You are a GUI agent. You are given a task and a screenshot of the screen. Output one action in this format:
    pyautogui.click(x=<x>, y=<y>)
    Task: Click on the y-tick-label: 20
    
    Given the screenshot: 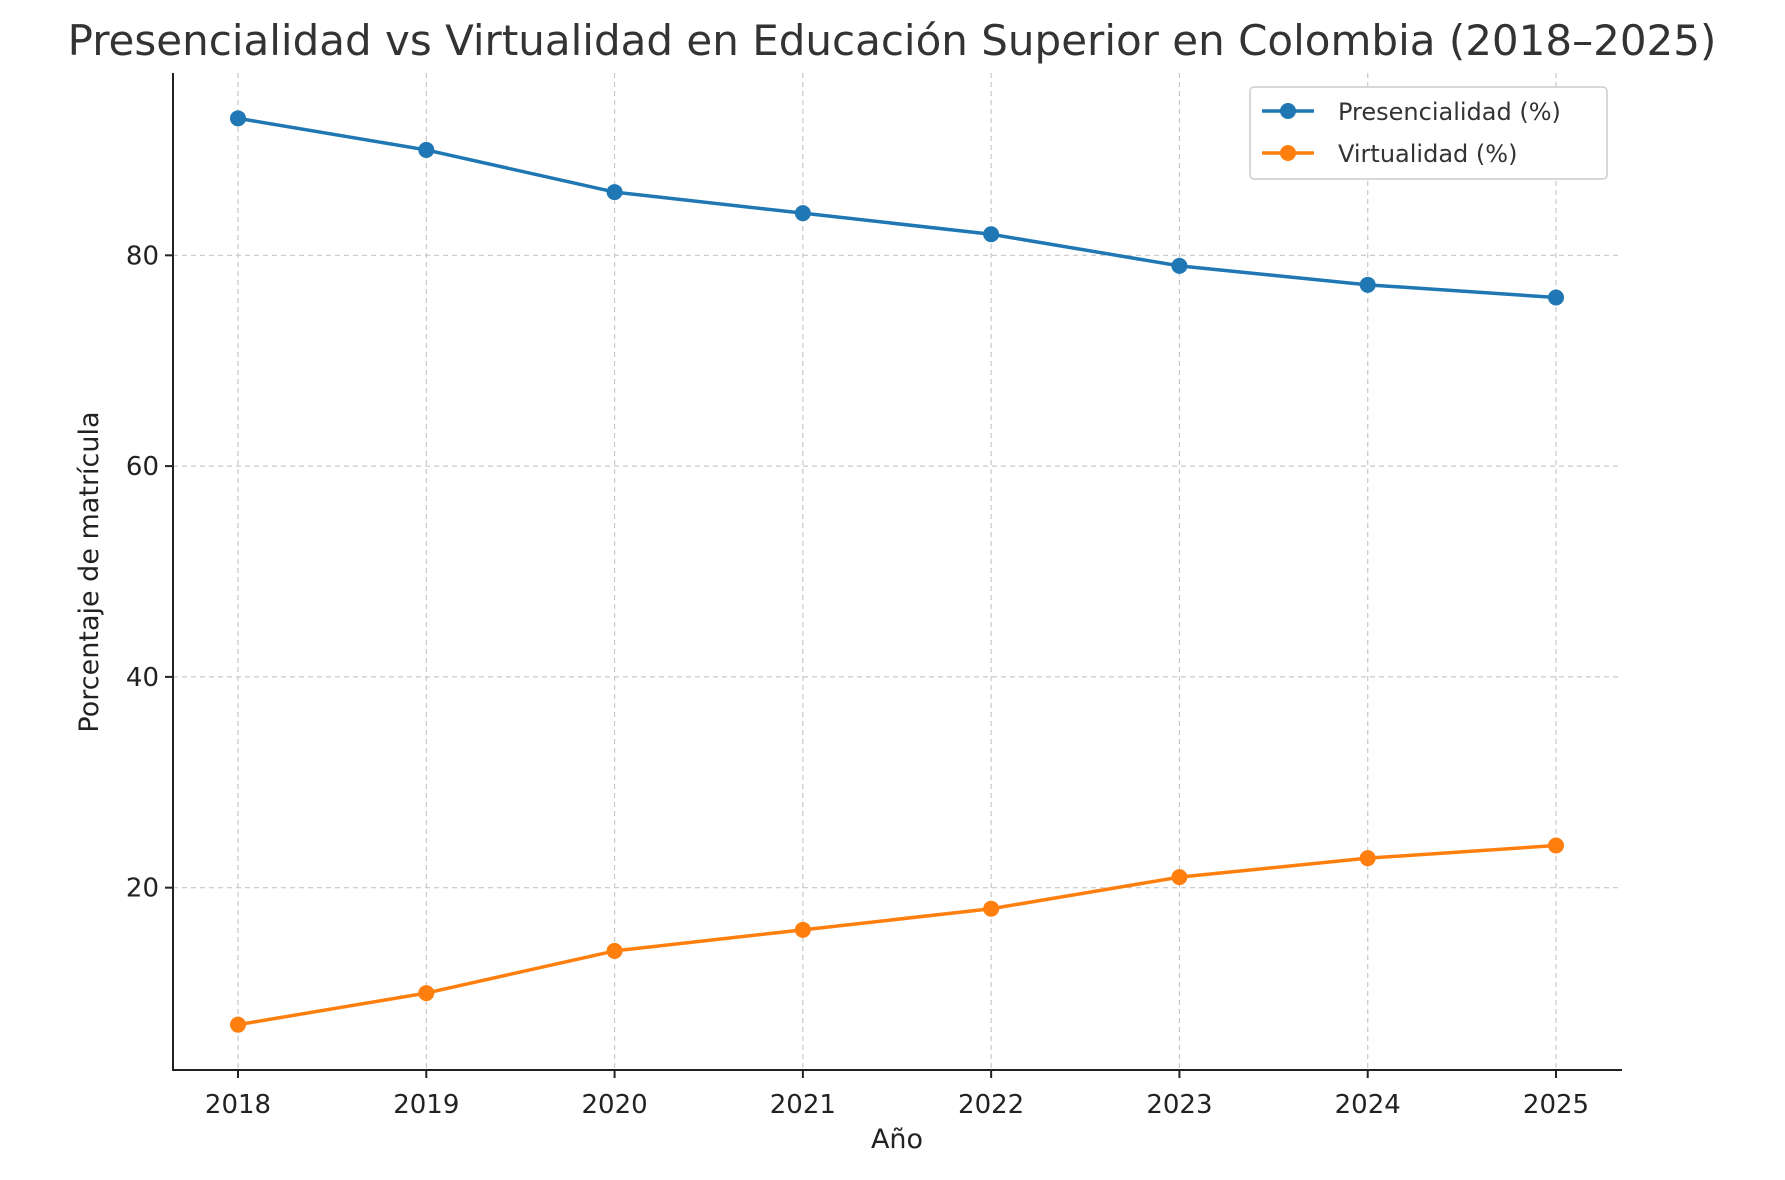 What is the action you would take?
    pyautogui.click(x=142, y=889)
    